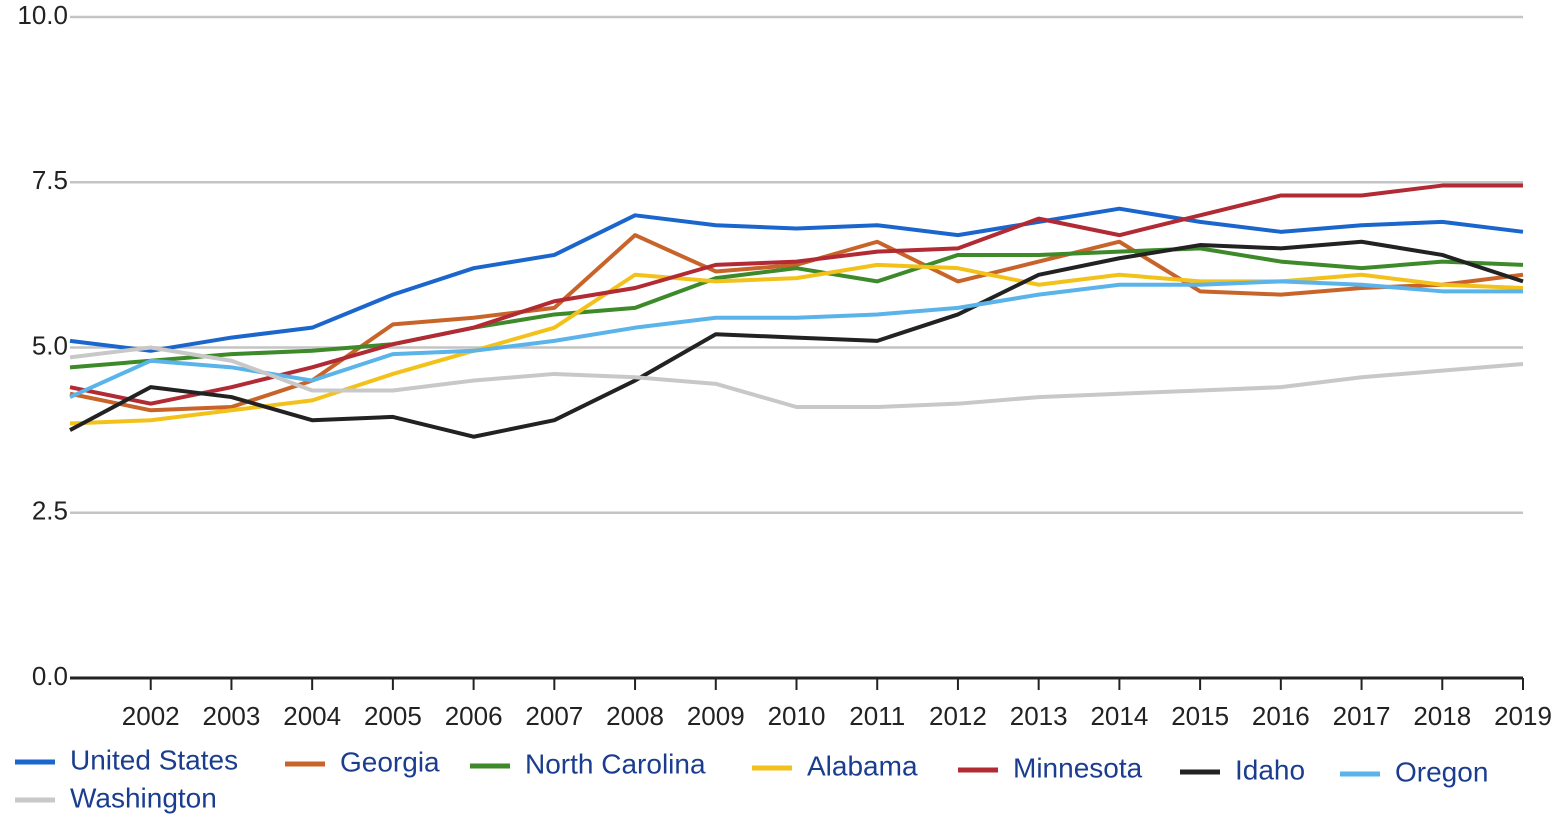  Describe the element at coordinates (1362, 716) in the screenshot. I see `x-tick-label: 2017` at that location.